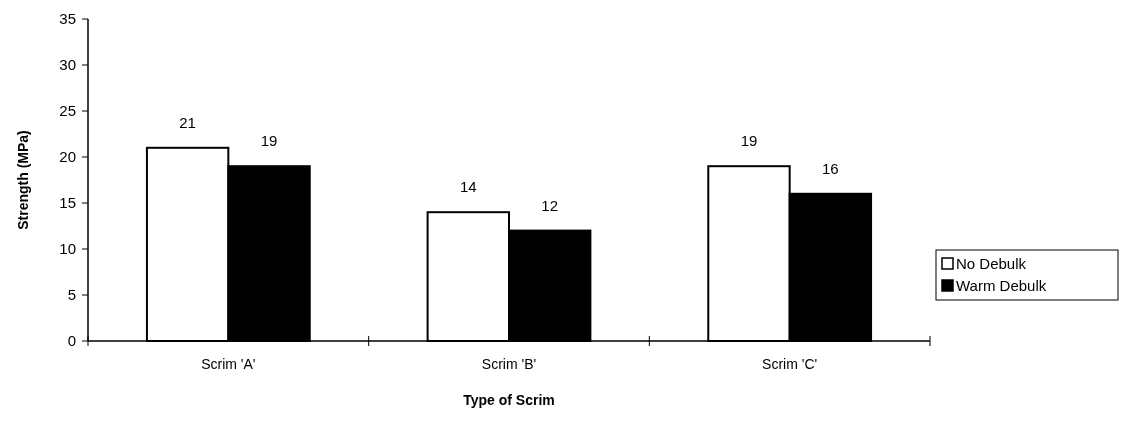 This screenshot has height=425, width=1124. What do you see at coordinates (187, 122) in the screenshot?
I see `data-label: 21` at bounding box center [187, 122].